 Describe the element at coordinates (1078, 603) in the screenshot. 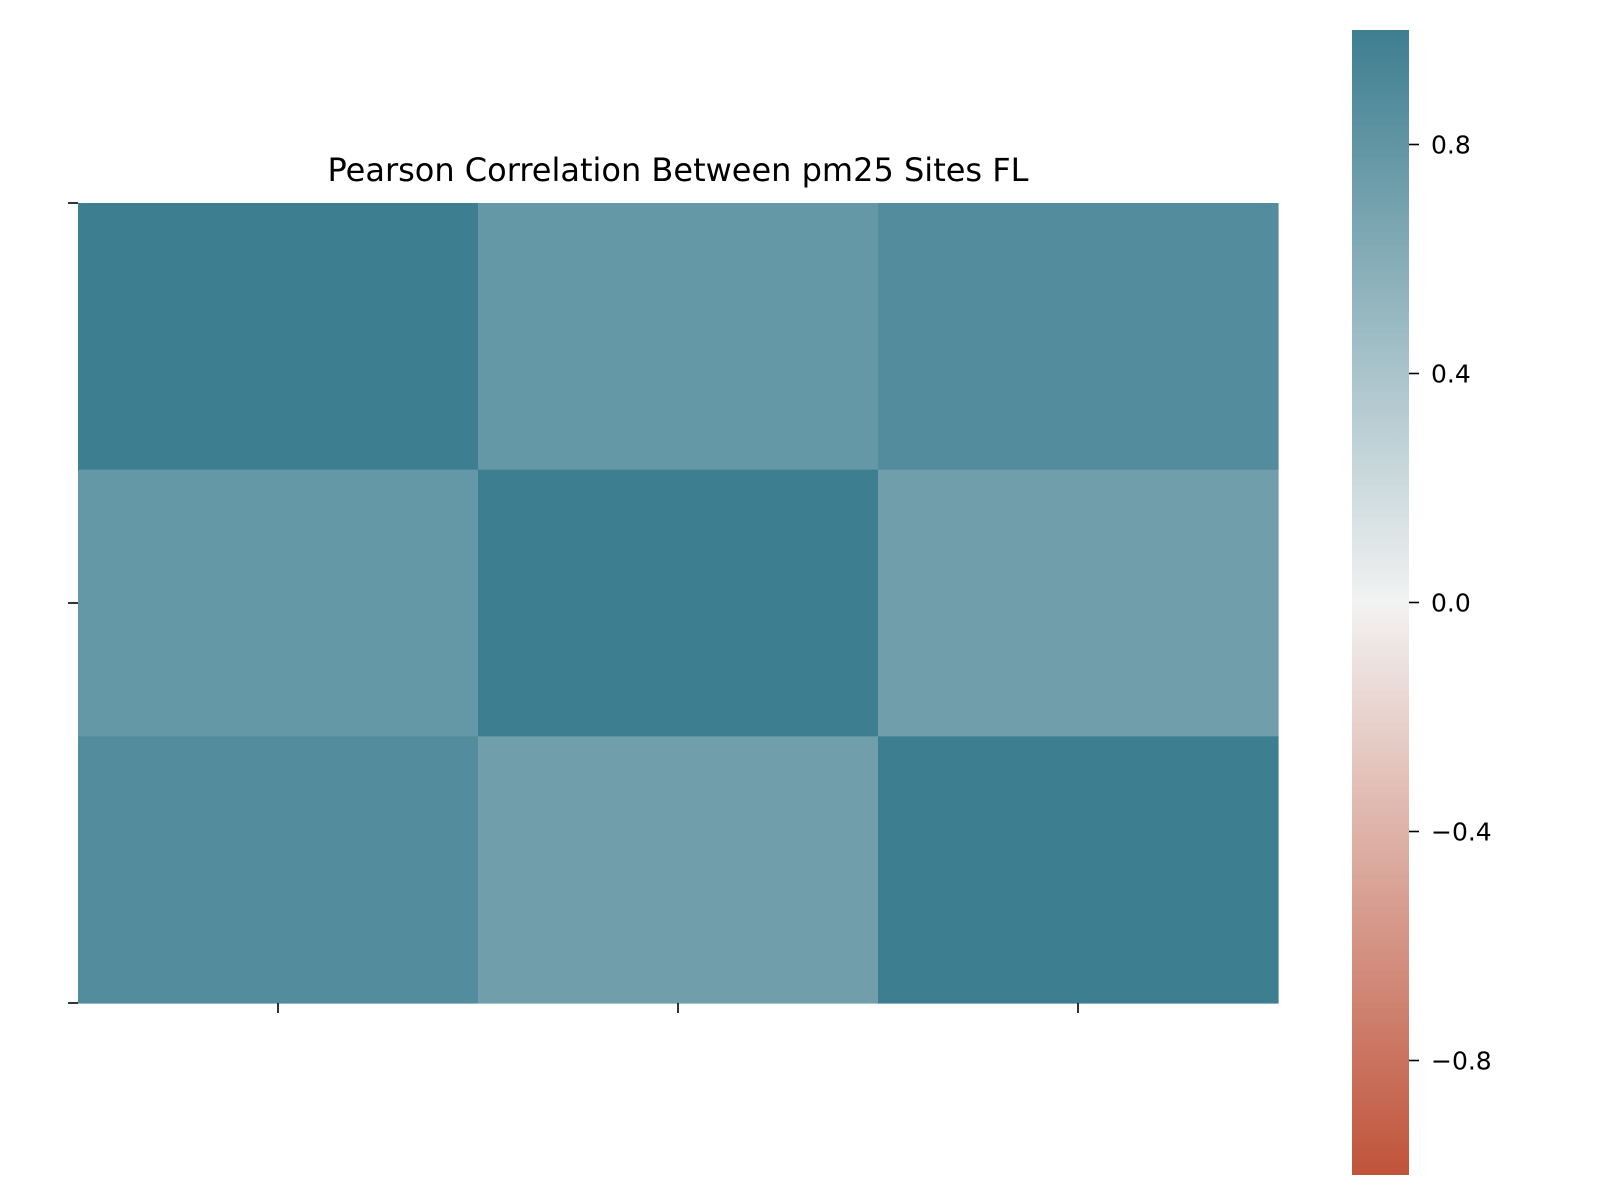

I see `heatmap-cell-r1-c2` at that location.